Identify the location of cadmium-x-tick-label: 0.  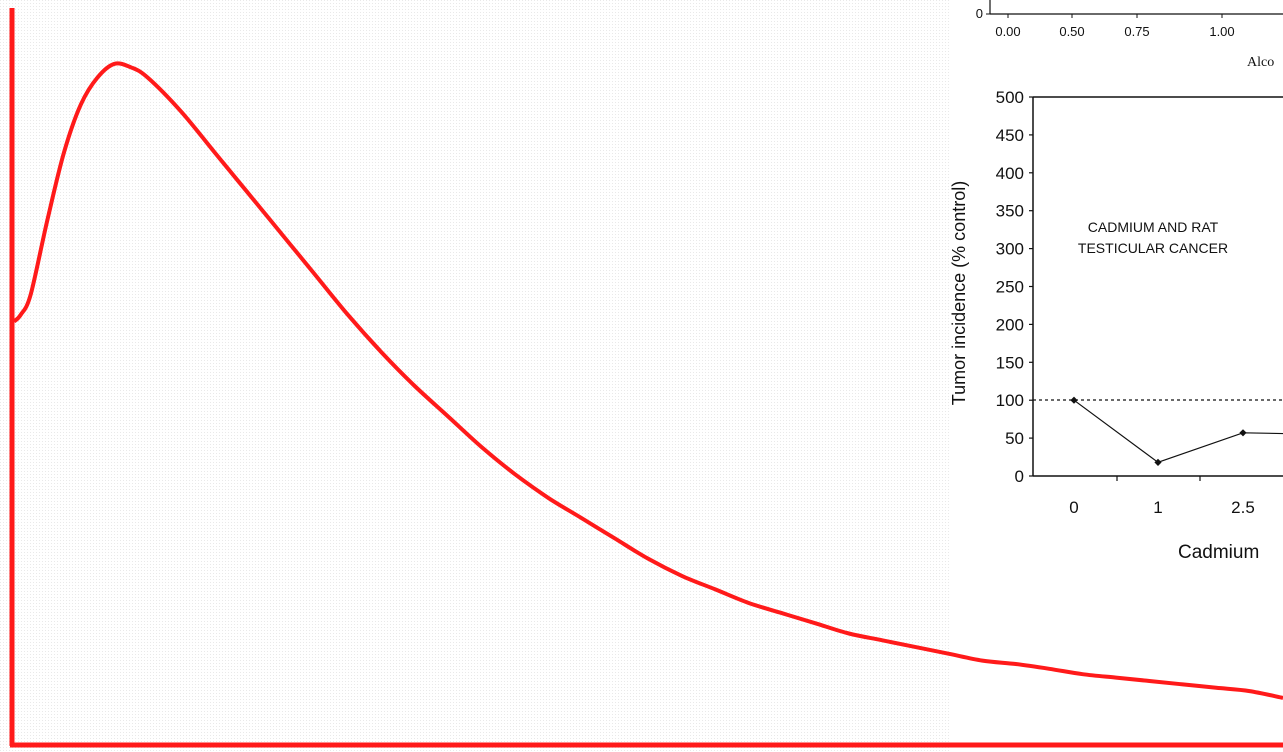
(1073, 507).